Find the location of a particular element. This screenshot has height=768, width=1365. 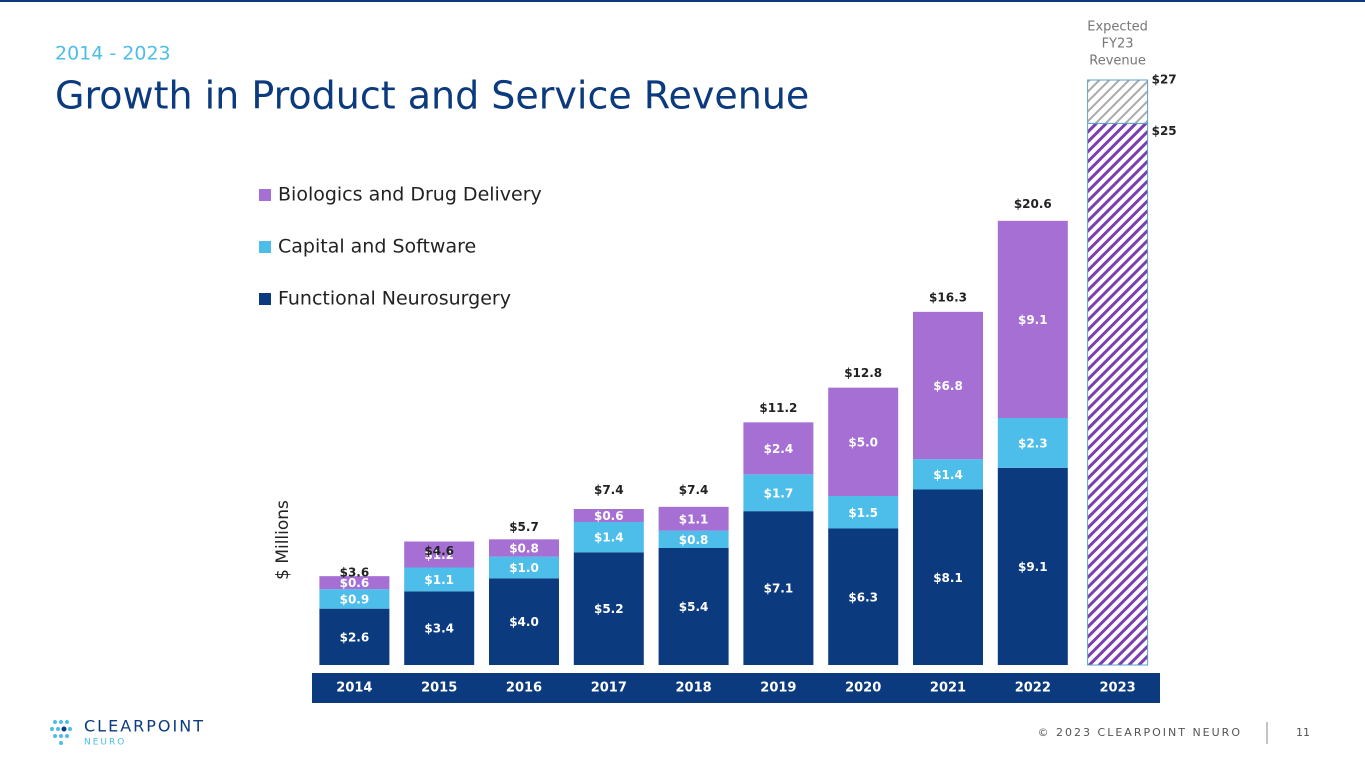

segment-label: $0.9 is located at coordinates (355, 599).